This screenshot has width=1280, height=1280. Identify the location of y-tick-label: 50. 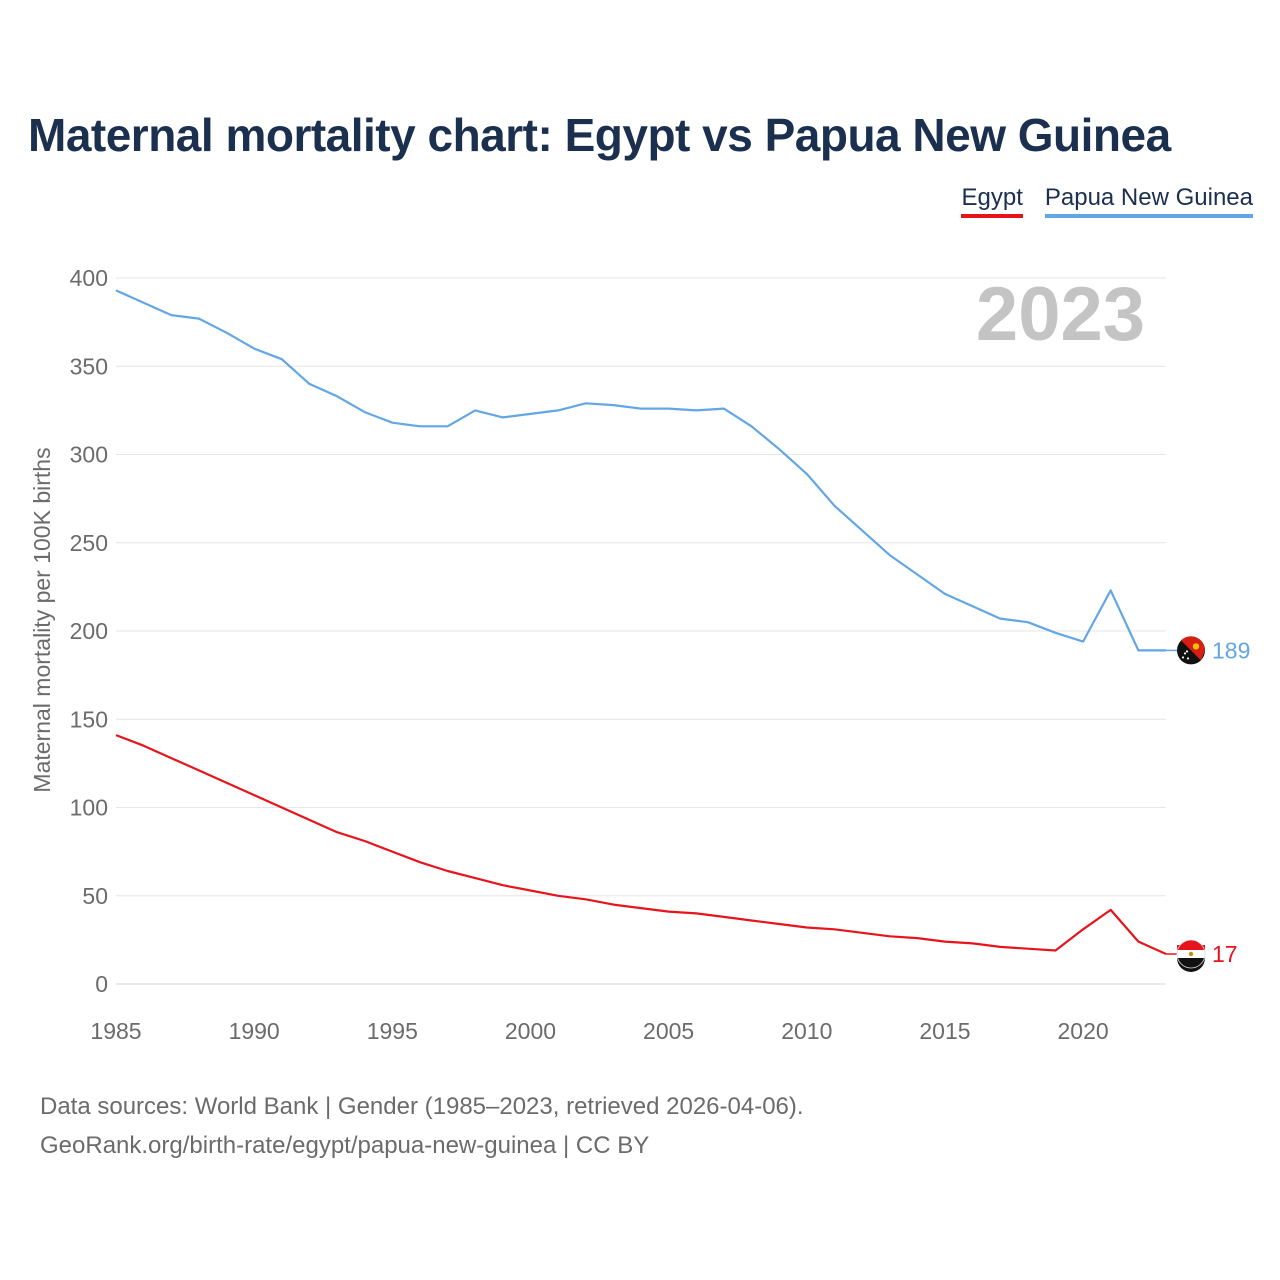
(95, 896).